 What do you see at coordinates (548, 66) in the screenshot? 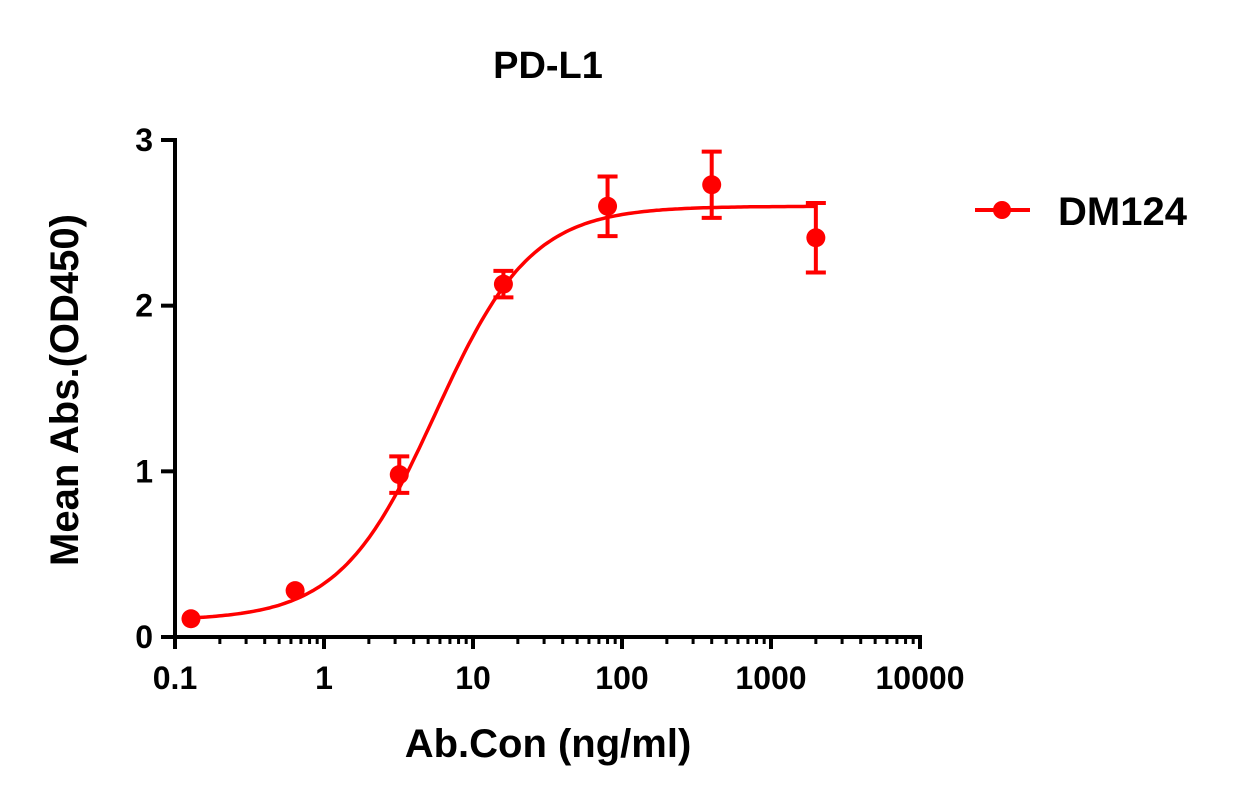
I see `chart-title: PD-L1` at bounding box center [548, 66].